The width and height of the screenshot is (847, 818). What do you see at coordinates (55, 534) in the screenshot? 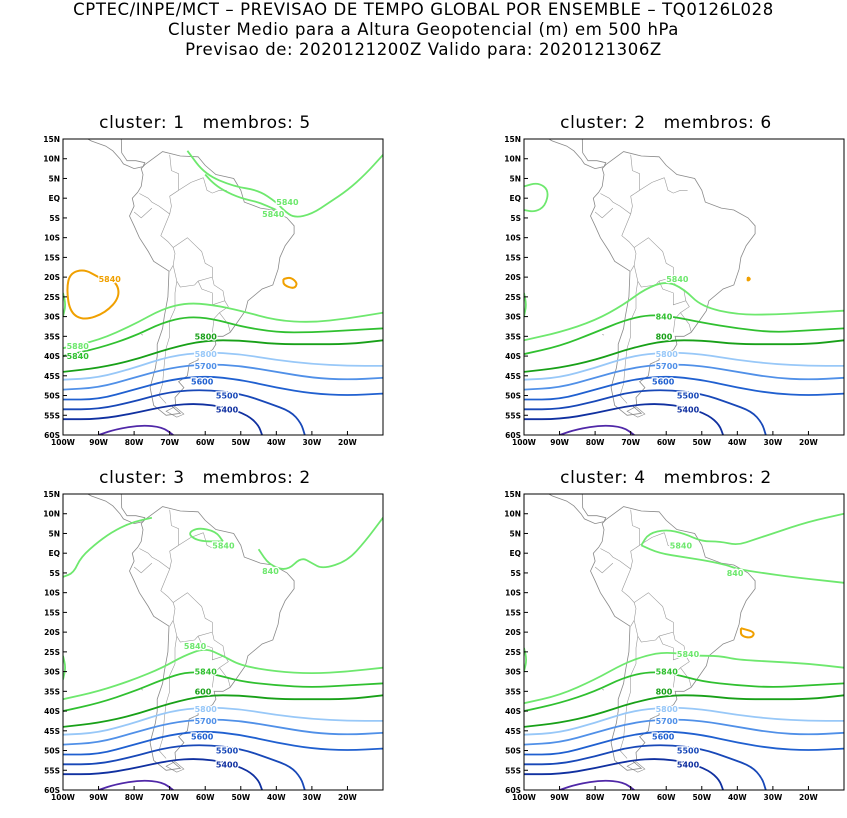
I see `lat-label: 5N` at bounding box center [55, 534].